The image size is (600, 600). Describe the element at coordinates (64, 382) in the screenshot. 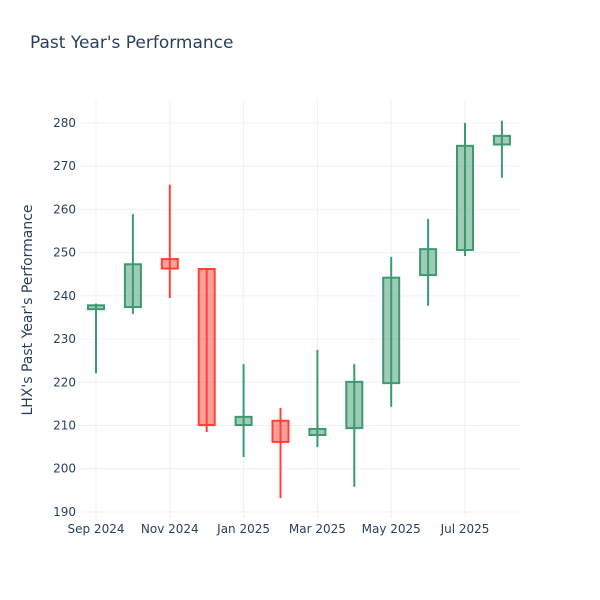

I see `y-tick-label: 220` at that location.